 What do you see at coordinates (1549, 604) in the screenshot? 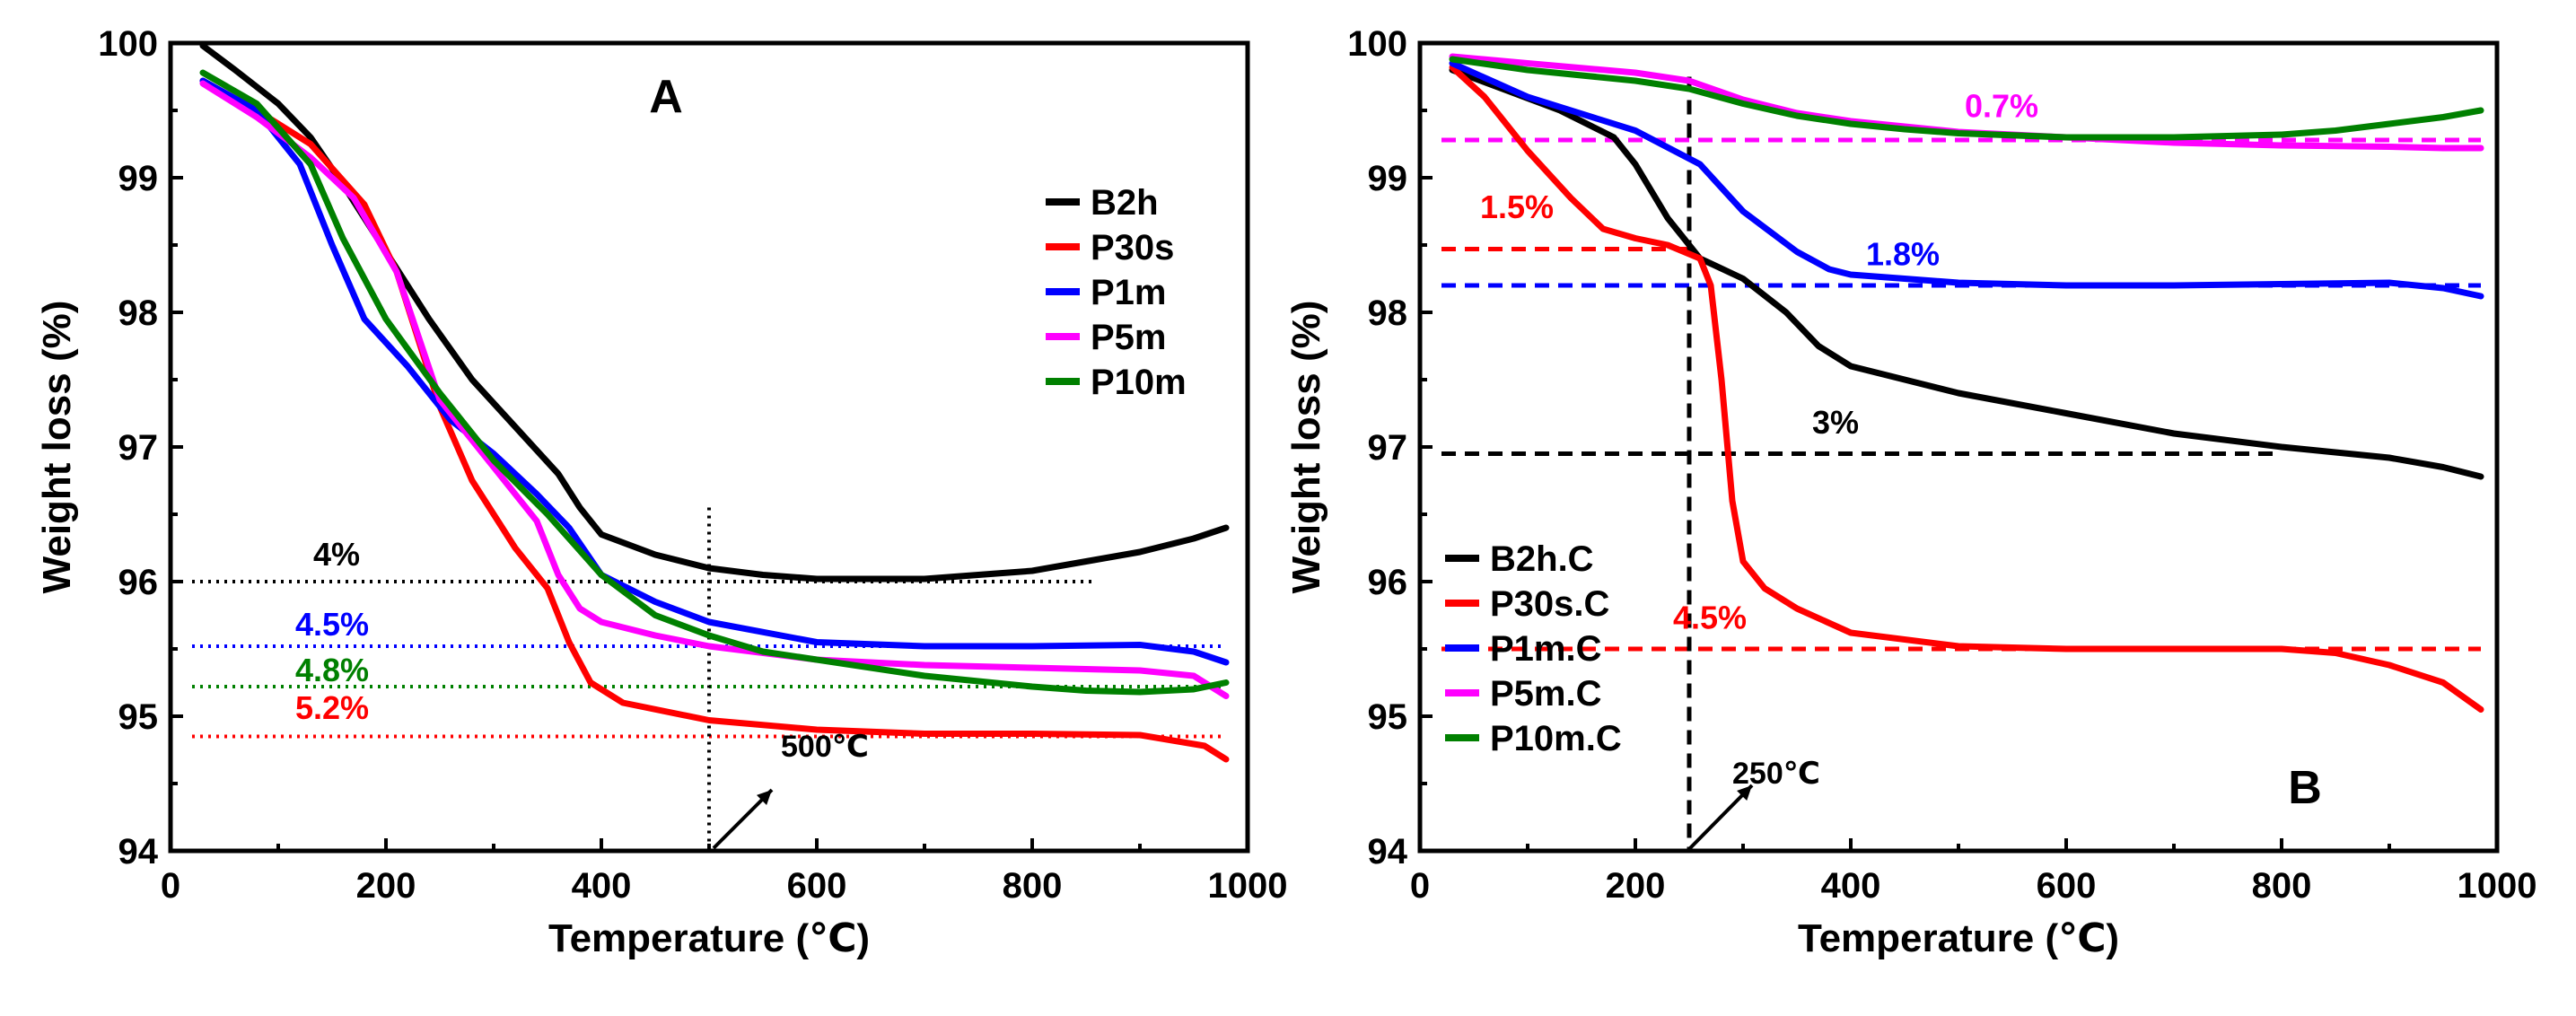
I see `legend-label-P30s.C: P30s.C` at bounding box center [1549, 604].